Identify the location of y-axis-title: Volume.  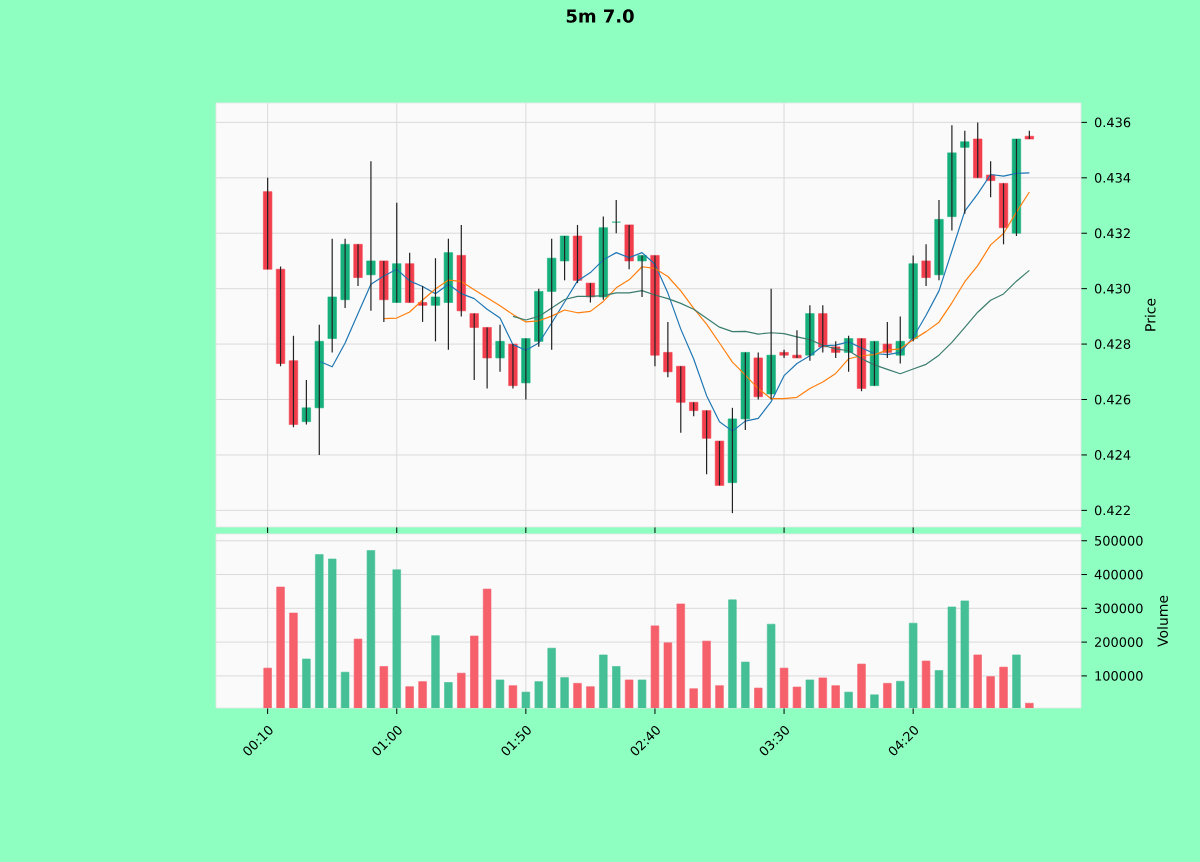
(1162, 621).